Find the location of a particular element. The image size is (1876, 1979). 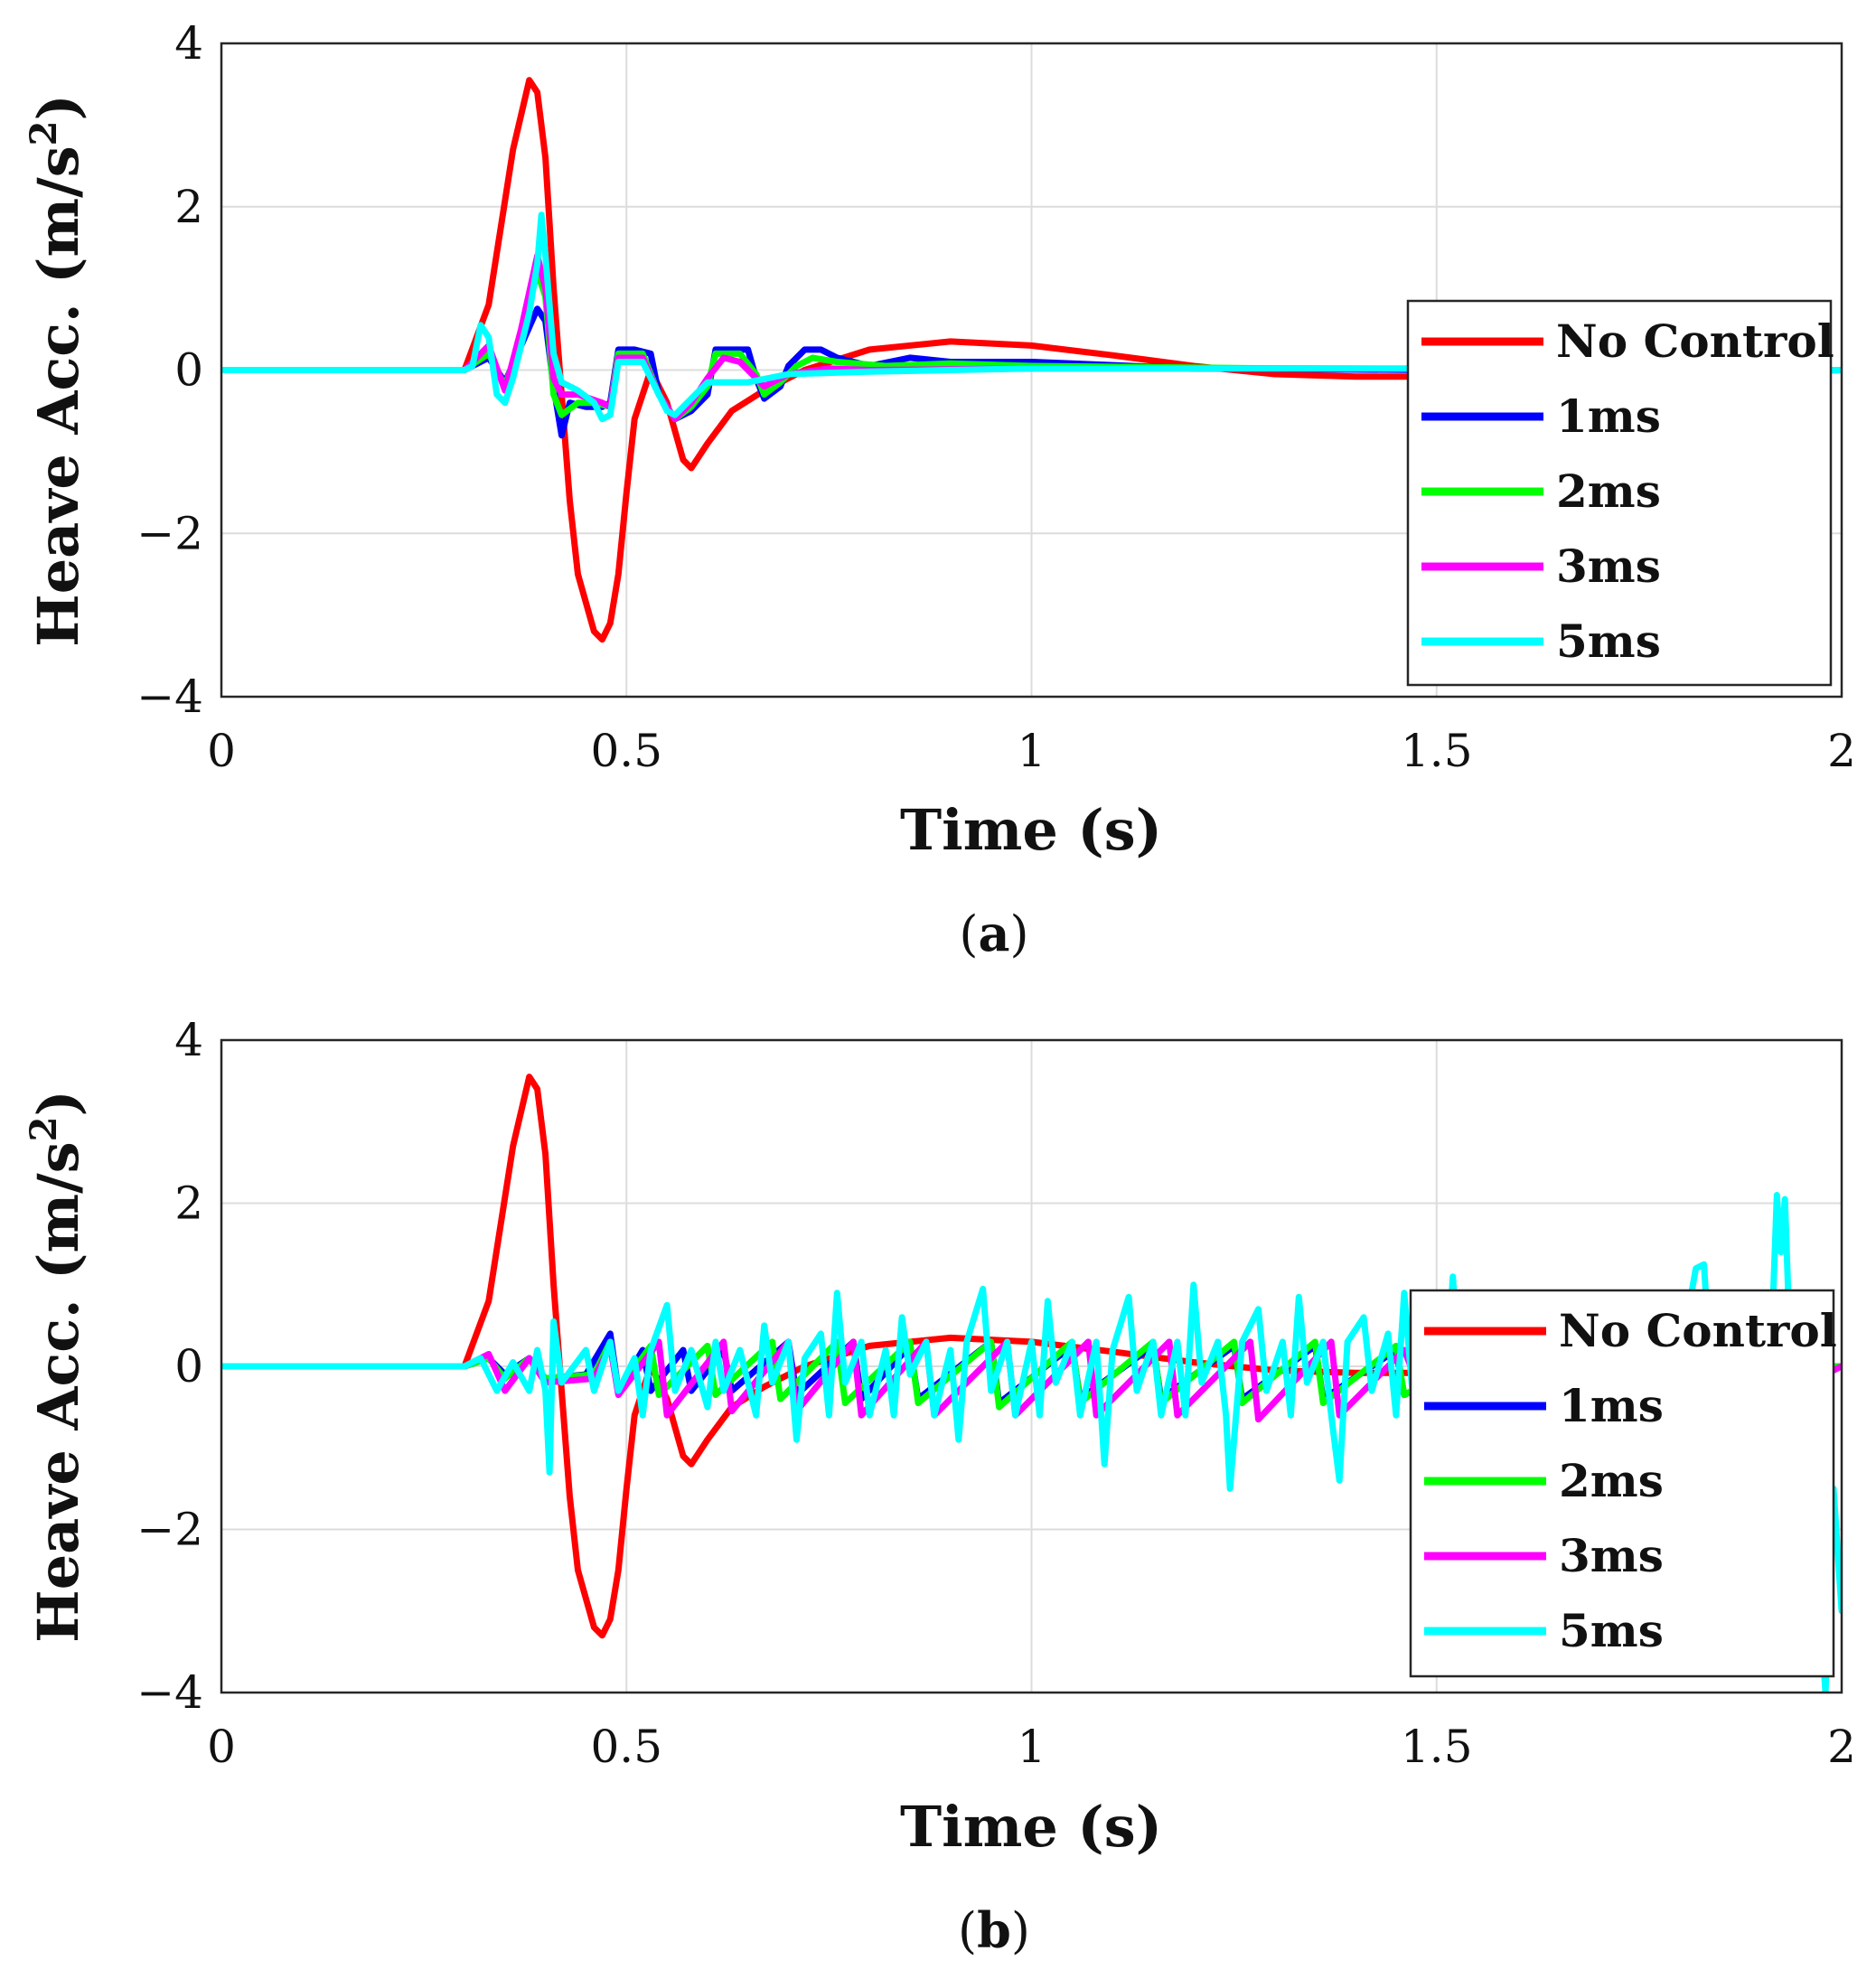

y-axis-label-b: Heave Acc. (m/s2) is located at coordinates (57, 1366).